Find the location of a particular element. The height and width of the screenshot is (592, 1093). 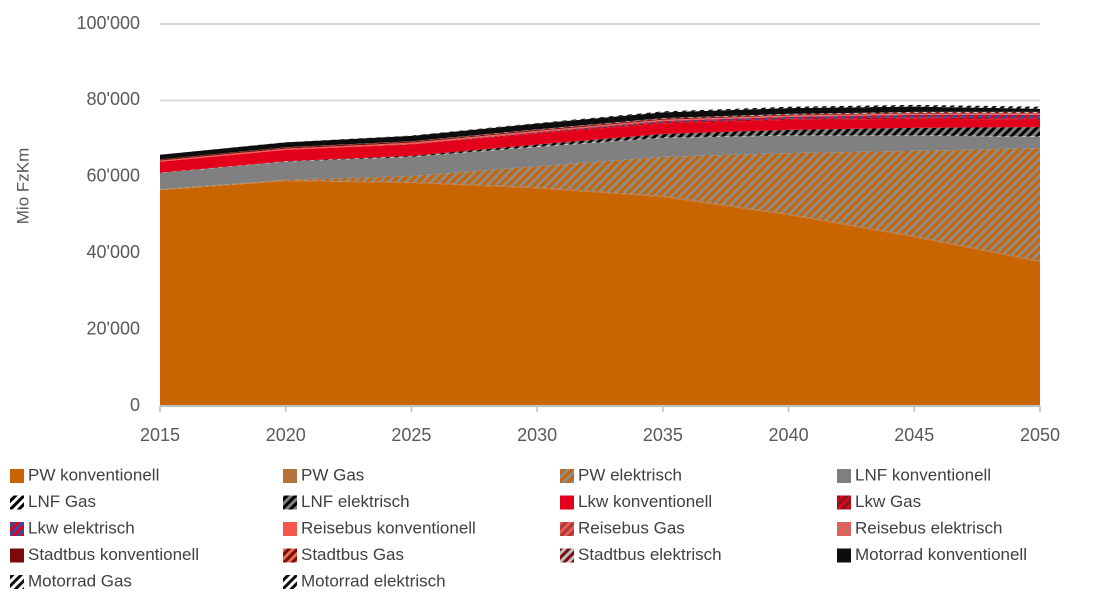

x-tick-label: 2045 is located at coordinates (914, 435).